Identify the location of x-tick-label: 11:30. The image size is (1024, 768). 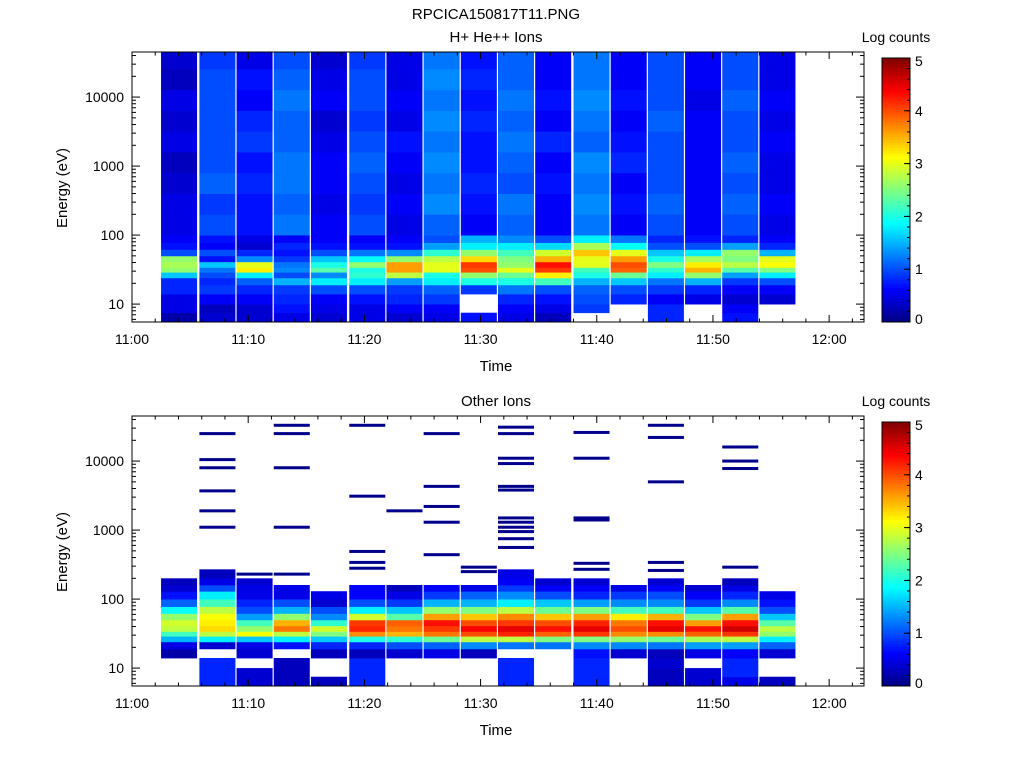
(481, 703).